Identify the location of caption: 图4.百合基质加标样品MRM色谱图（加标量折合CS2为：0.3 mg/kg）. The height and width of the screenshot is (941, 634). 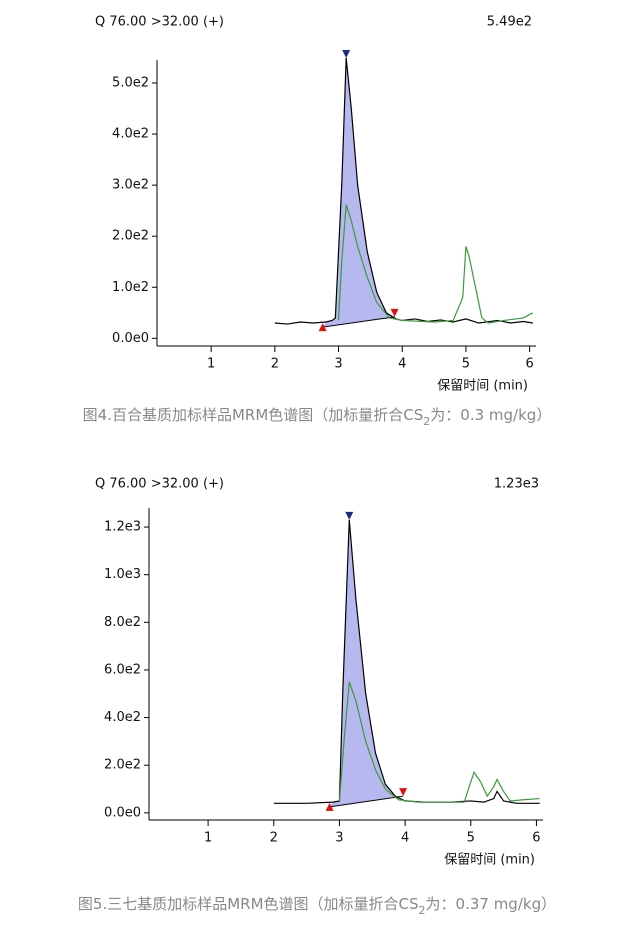
(317, 417).